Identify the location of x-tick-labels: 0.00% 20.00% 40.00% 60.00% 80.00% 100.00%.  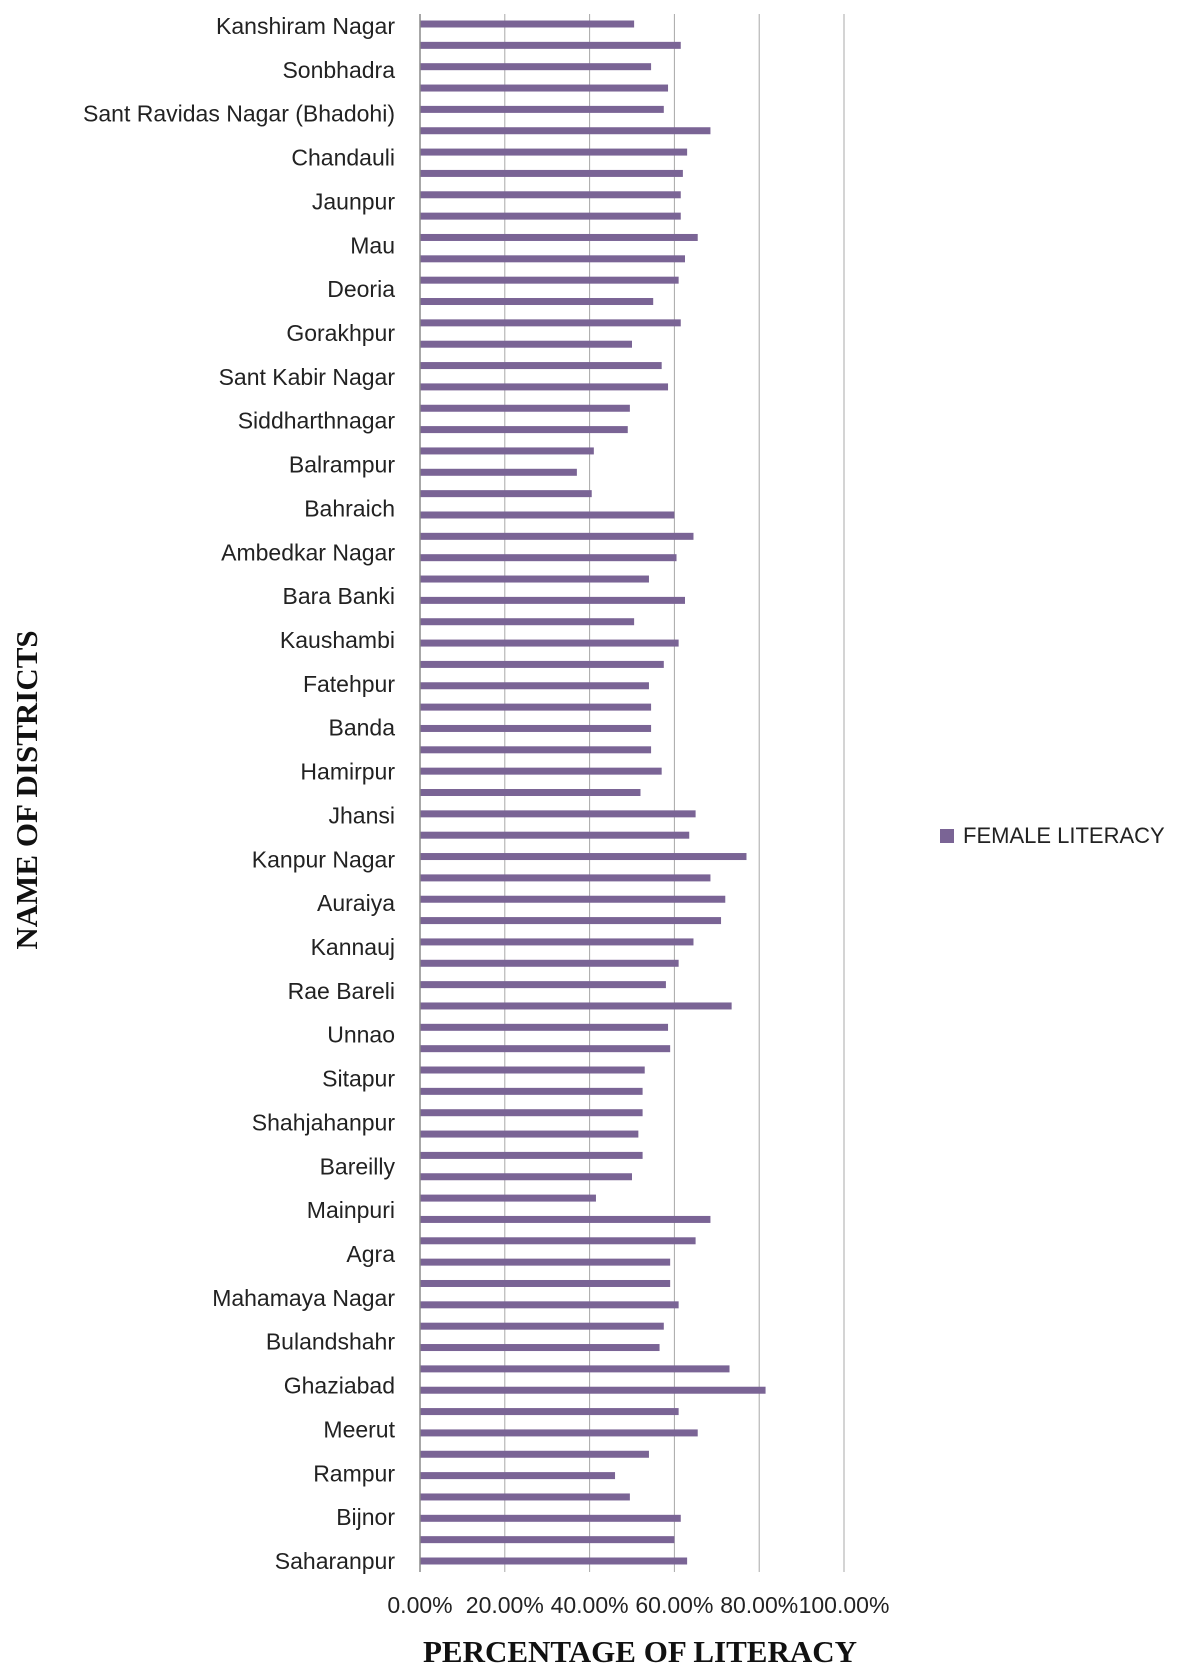
(638, 1605).